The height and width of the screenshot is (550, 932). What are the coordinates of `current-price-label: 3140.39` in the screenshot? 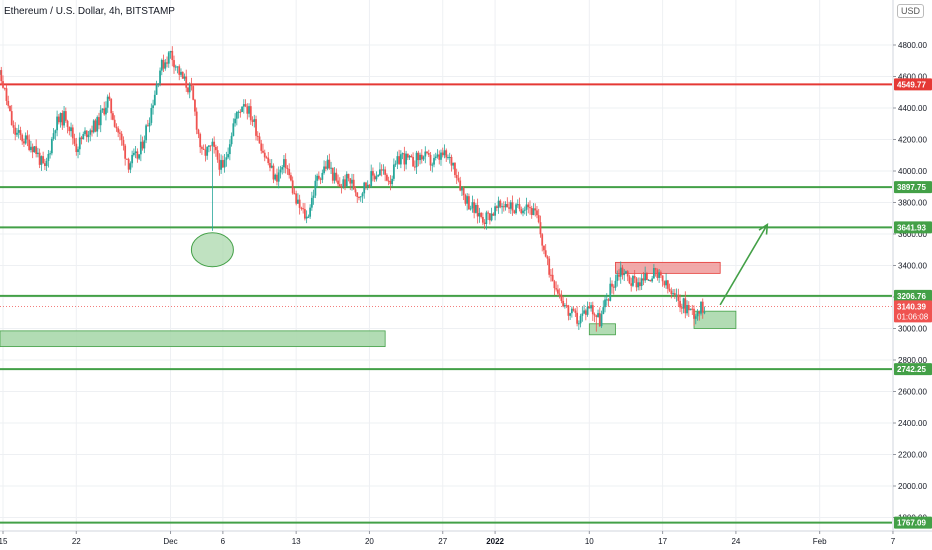 It's located at (911, 306).